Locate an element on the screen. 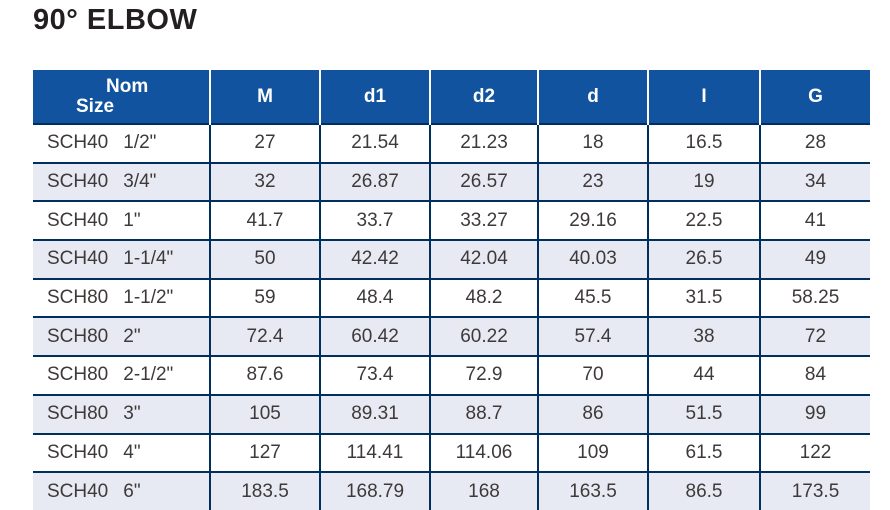 The height and width of the screenshot is (510, 890). column-header-m: M is located at coordinates (264, 97).